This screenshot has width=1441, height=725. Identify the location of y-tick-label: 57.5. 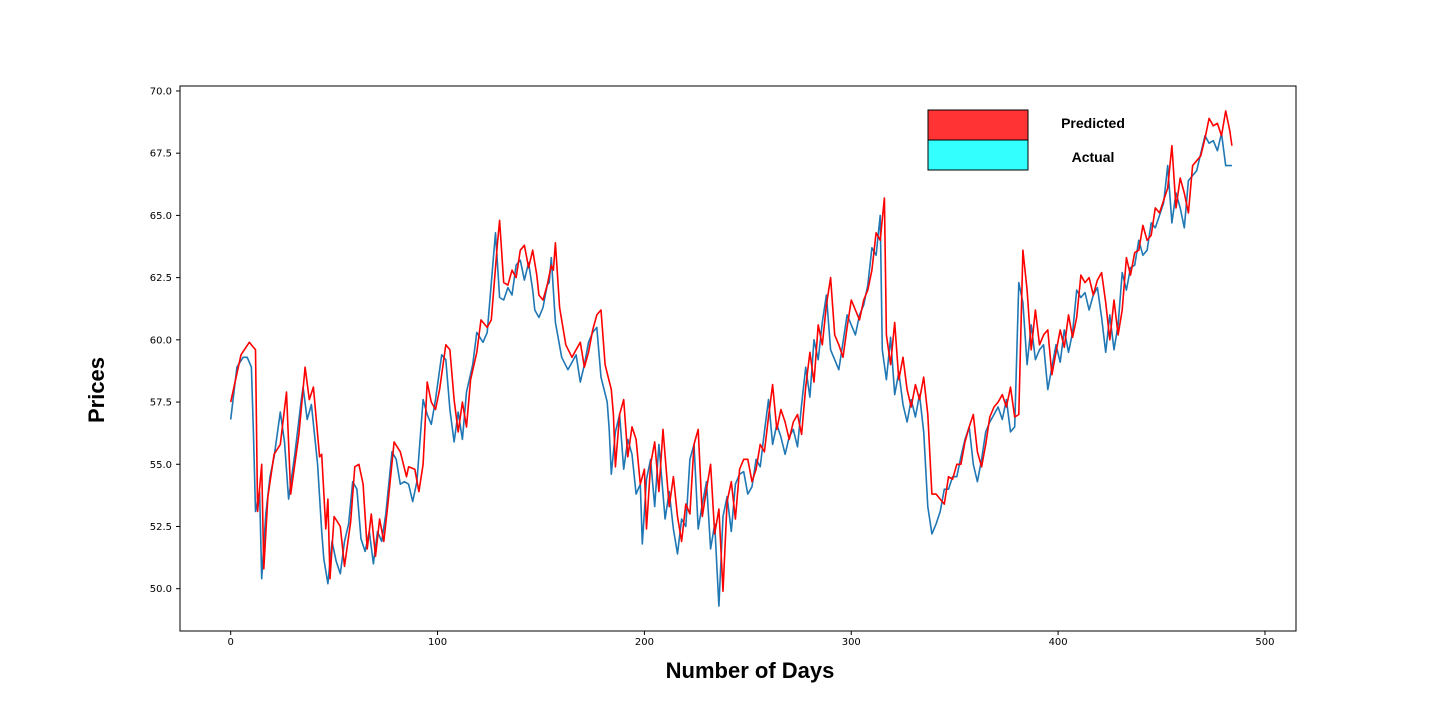
(161, 403).